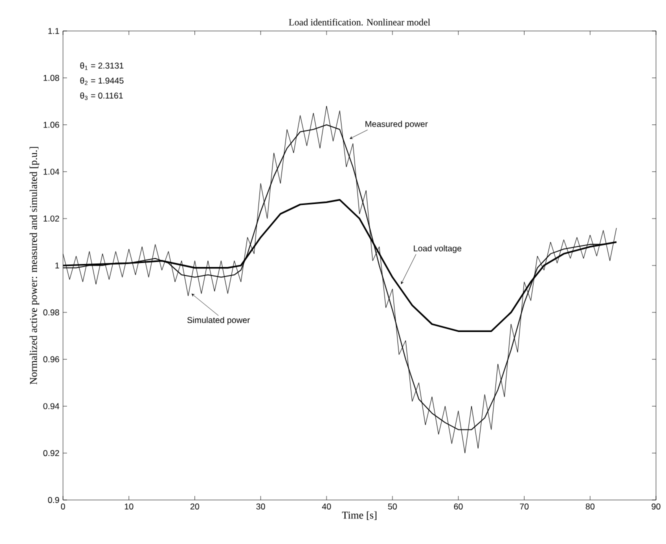 The height and width of the screenshot is (544, 666). What do you see at coordinates (359, 22) in the screenshot?
I see `chart-title: Load identification. Nonlinear model` at bounding box center [359, 22].